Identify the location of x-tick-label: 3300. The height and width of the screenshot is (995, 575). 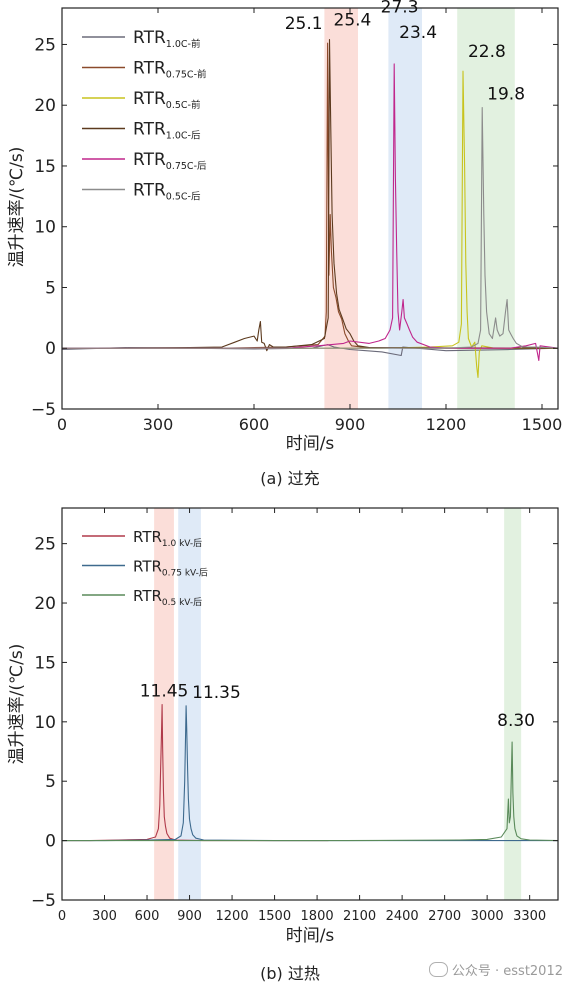
(529, 916).